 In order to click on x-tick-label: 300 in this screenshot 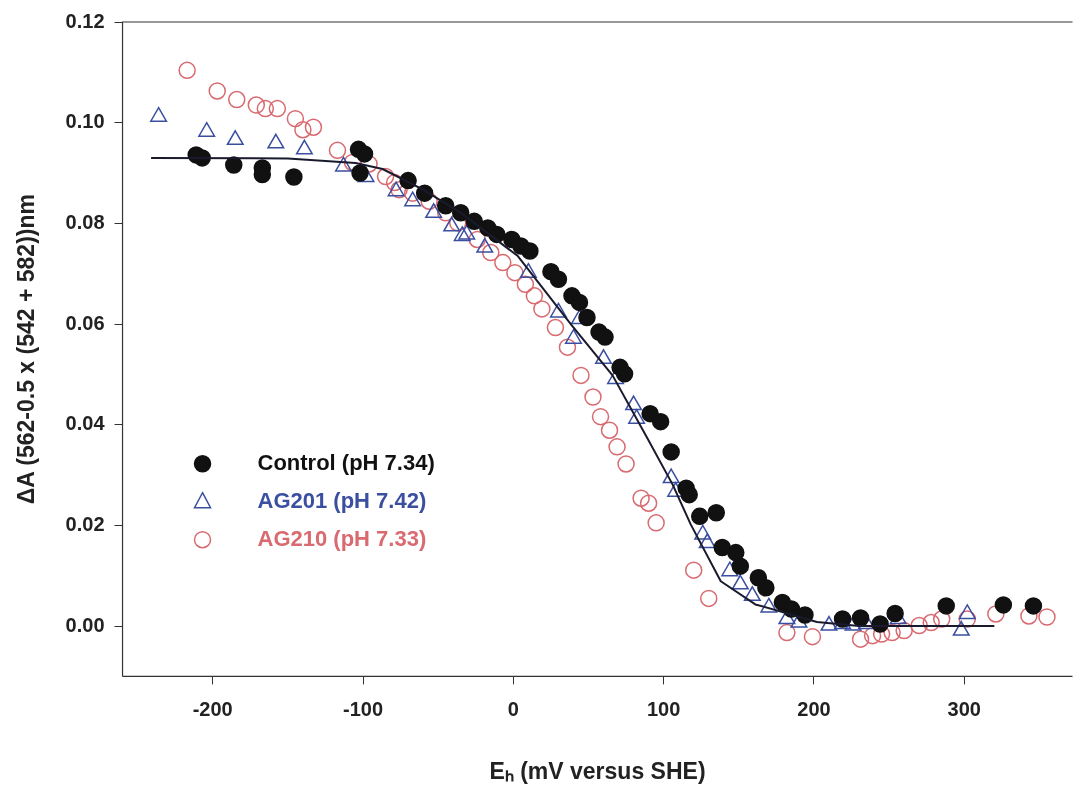, I will do `click(964, 708)`.